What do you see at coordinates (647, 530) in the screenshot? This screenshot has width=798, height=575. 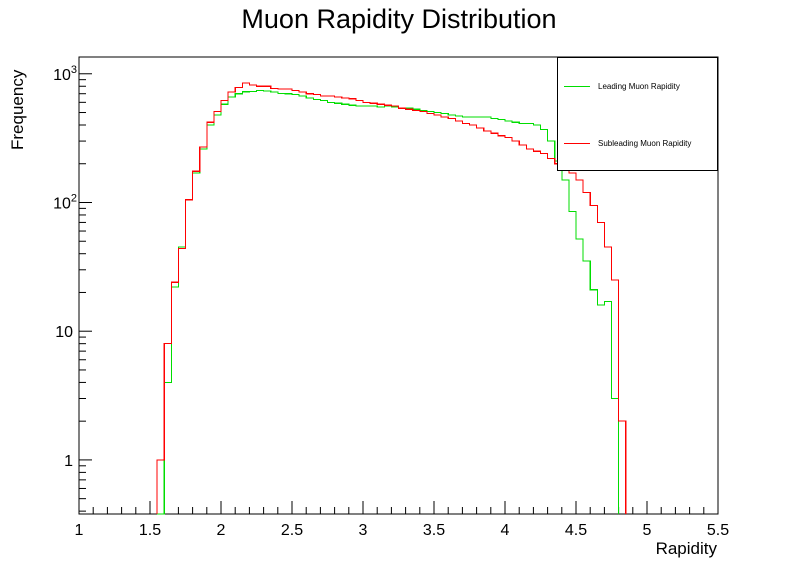 I see `x-tick-label: 5` at bounding box center [647, 530].